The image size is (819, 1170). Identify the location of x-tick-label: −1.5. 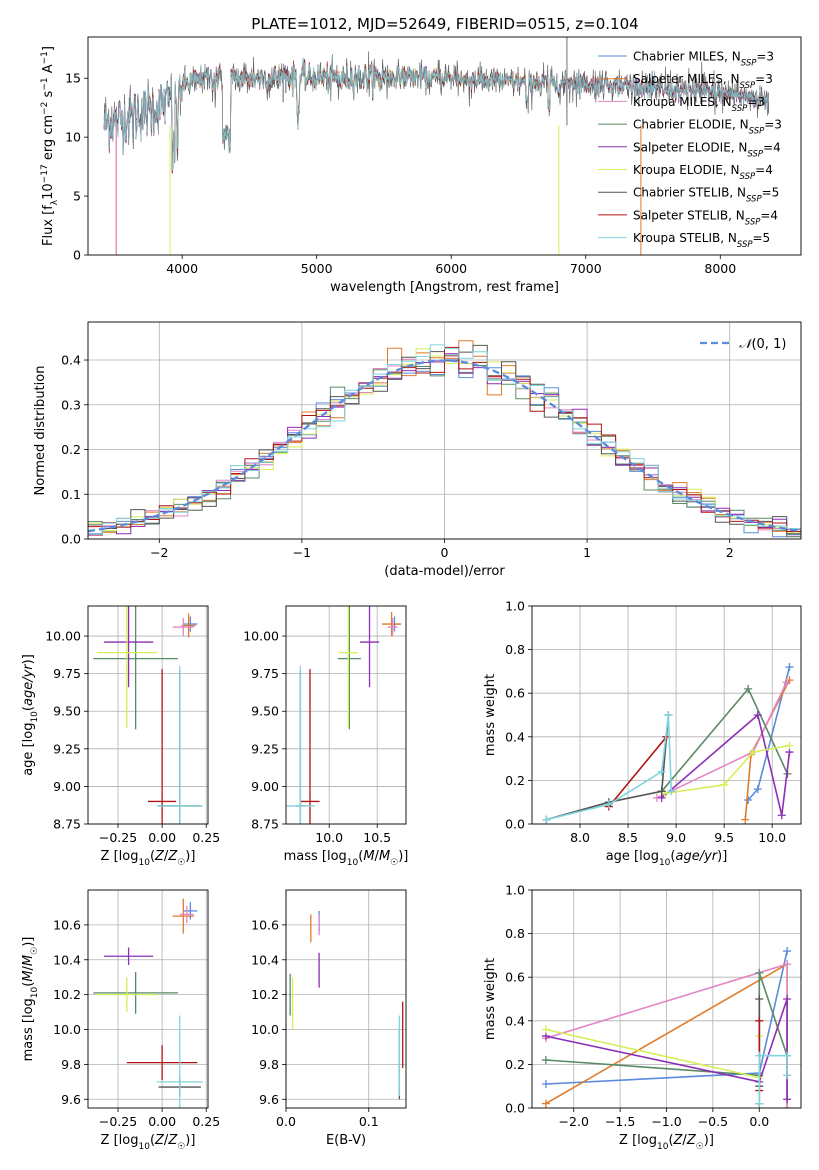
(620, 1121).